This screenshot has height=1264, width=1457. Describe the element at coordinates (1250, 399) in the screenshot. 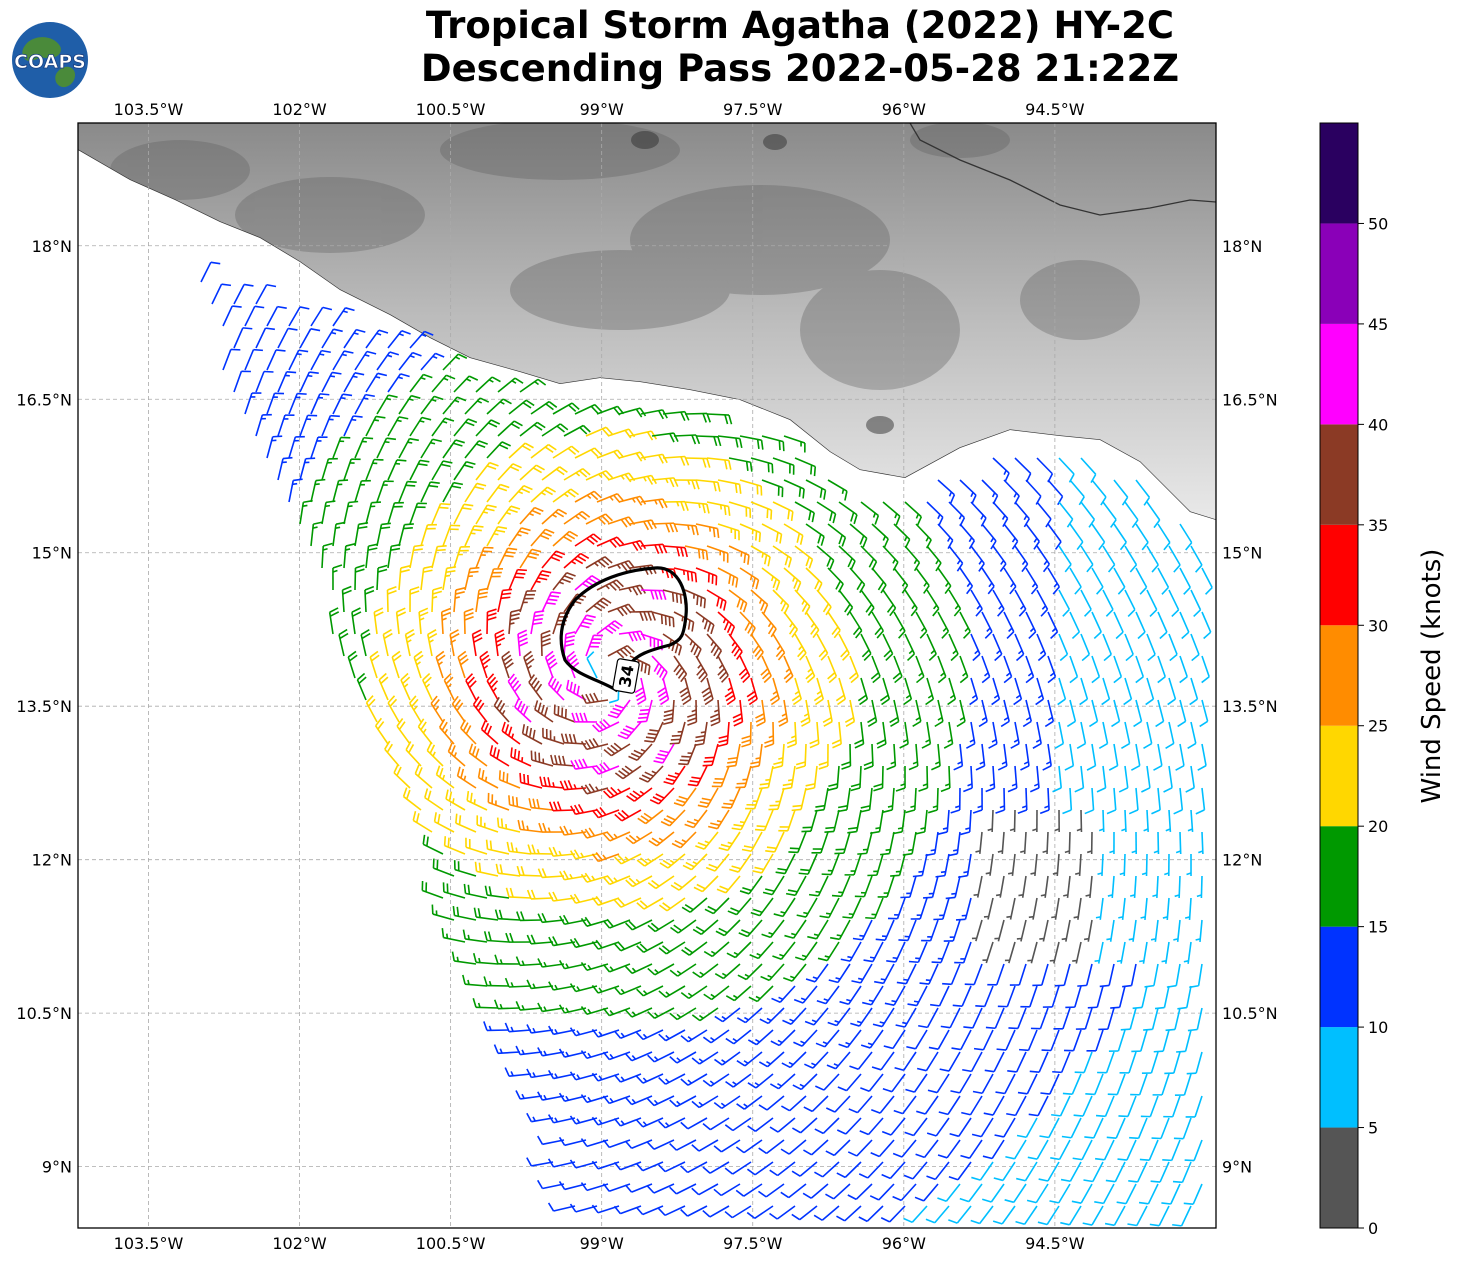

I see `lat-tick-label-right: 16.5°N` at that location.